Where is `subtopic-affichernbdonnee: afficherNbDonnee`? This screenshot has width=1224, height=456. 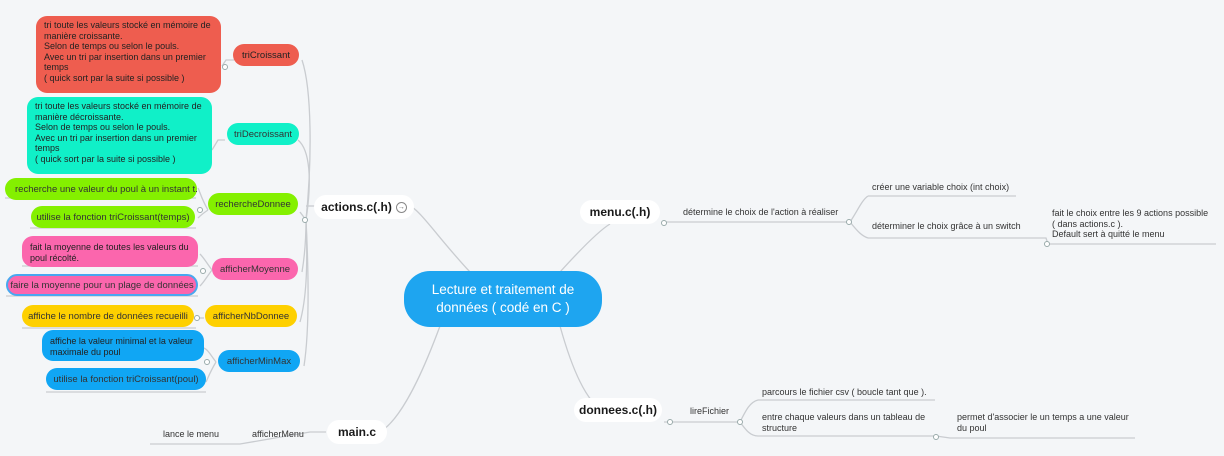
subtopic-affichernbdonnee: afficherNbDonnee is located at coordinates (251, 316).